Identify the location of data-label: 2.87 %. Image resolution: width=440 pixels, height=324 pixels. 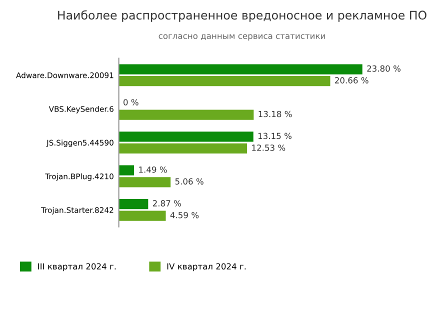
(166, 203).